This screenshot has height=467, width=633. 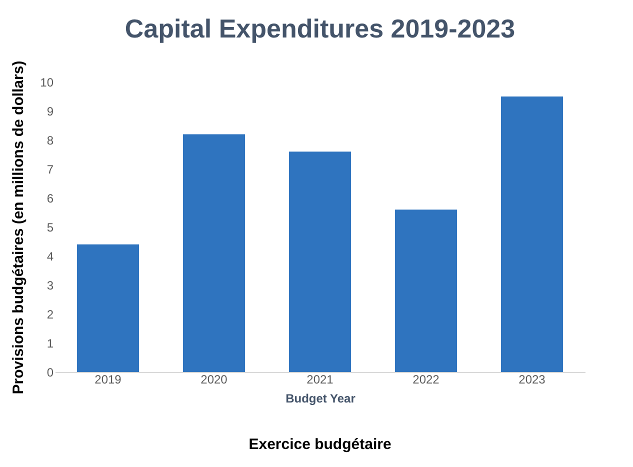 I want to click on y-tick-label: 8, so click(x=50, y=141).